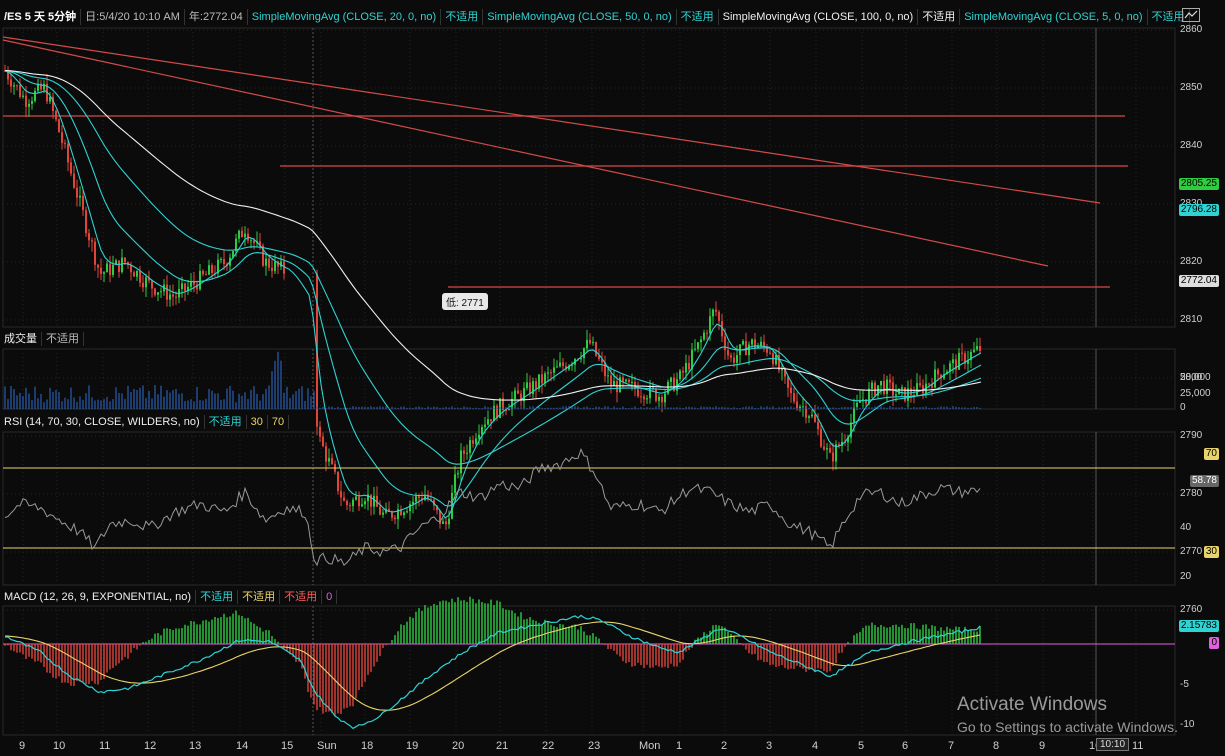  I want to click on volume-axis-0: 0, so click(1183, 407).